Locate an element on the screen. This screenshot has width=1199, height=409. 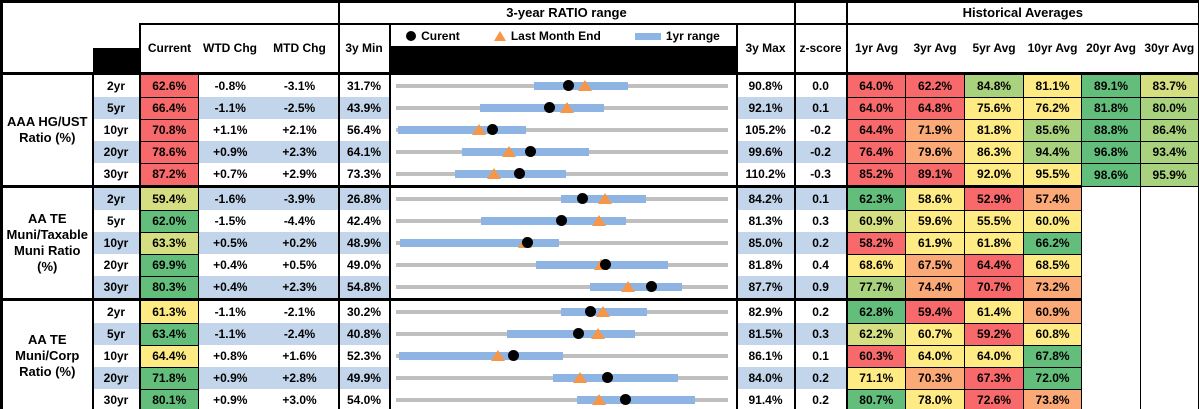
range-max-cell: 81.8% is located at coordinates (766, 265).